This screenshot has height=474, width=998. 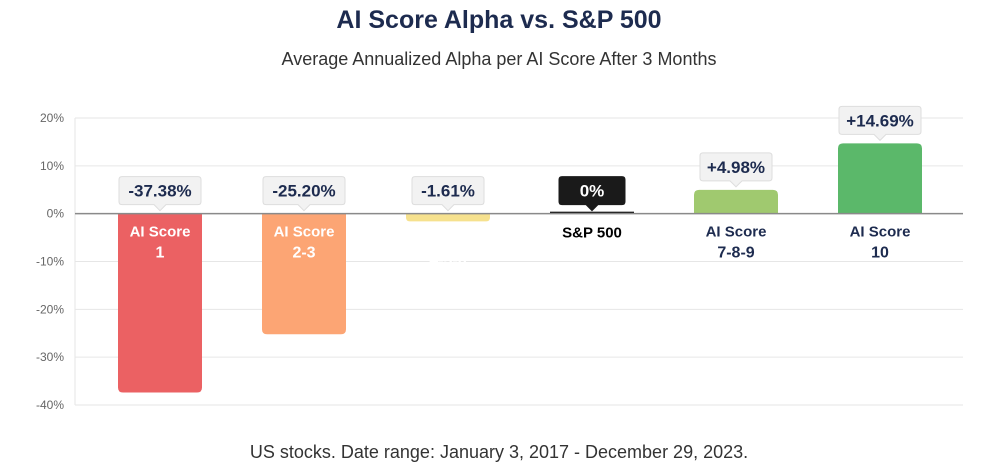 What do you see at coordinates (499, 20) in the screenshot?
I see `chart-title: AI Score Alpha vs. S&P 500` at bounding box center [499, 20].